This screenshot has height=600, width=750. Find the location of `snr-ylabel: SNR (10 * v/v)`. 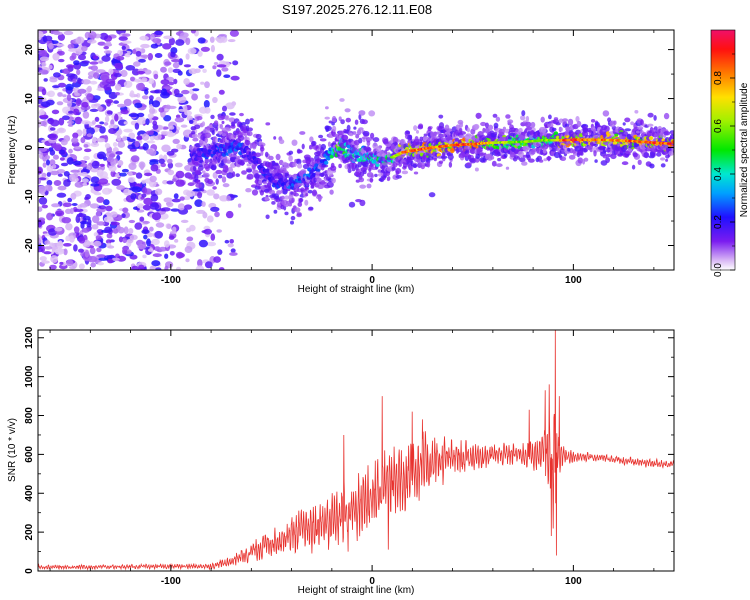

snr-ylabel: SNR (10 * v/v) is located at coordinates (12, 450).